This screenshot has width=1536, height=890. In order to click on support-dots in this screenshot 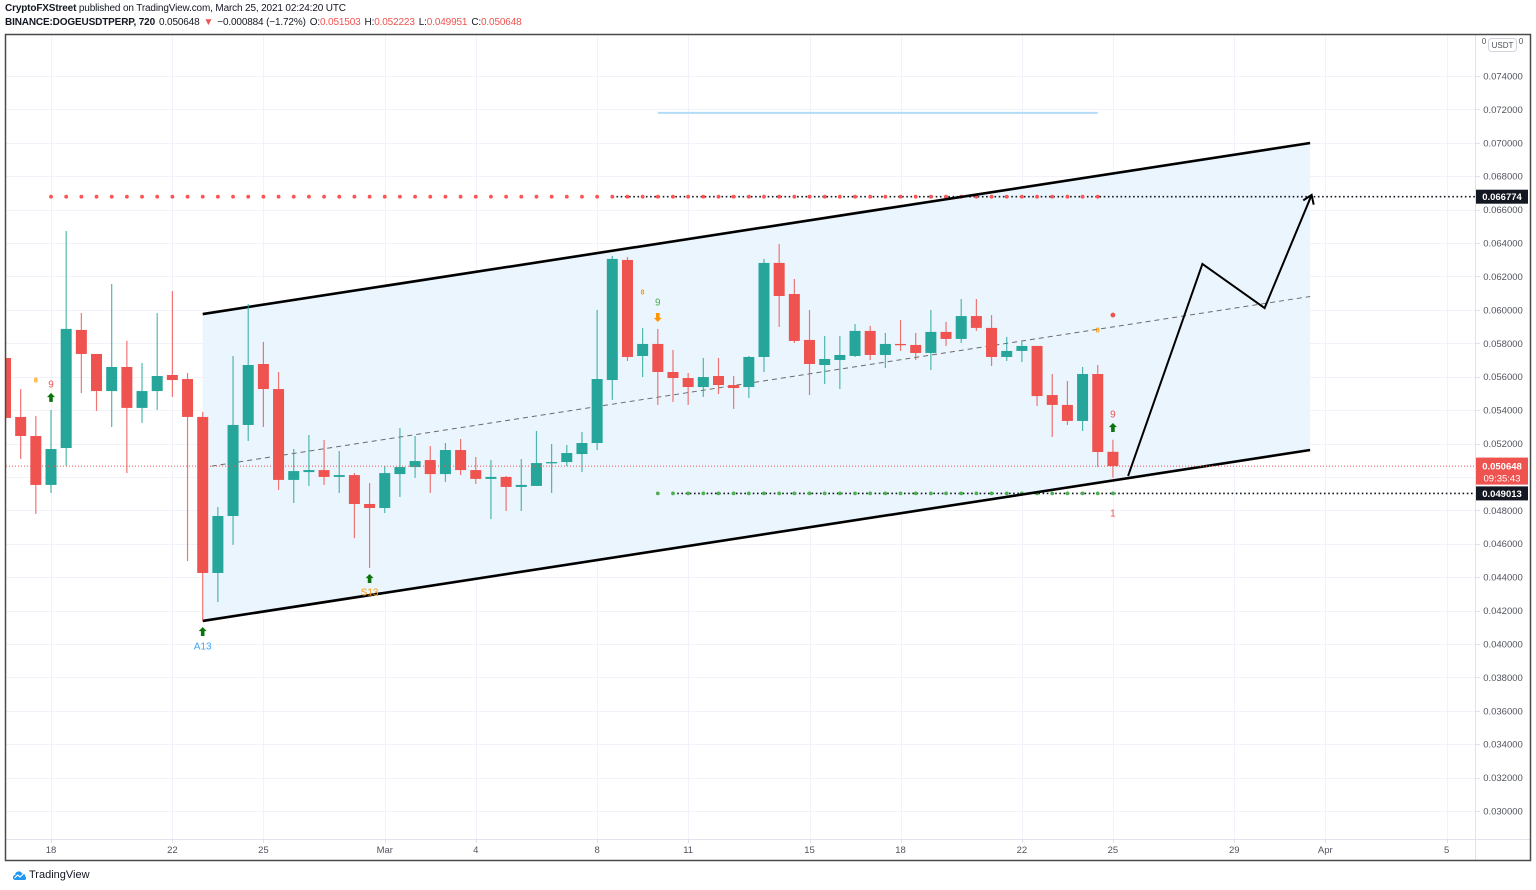, I will do `click(885, 493)`.